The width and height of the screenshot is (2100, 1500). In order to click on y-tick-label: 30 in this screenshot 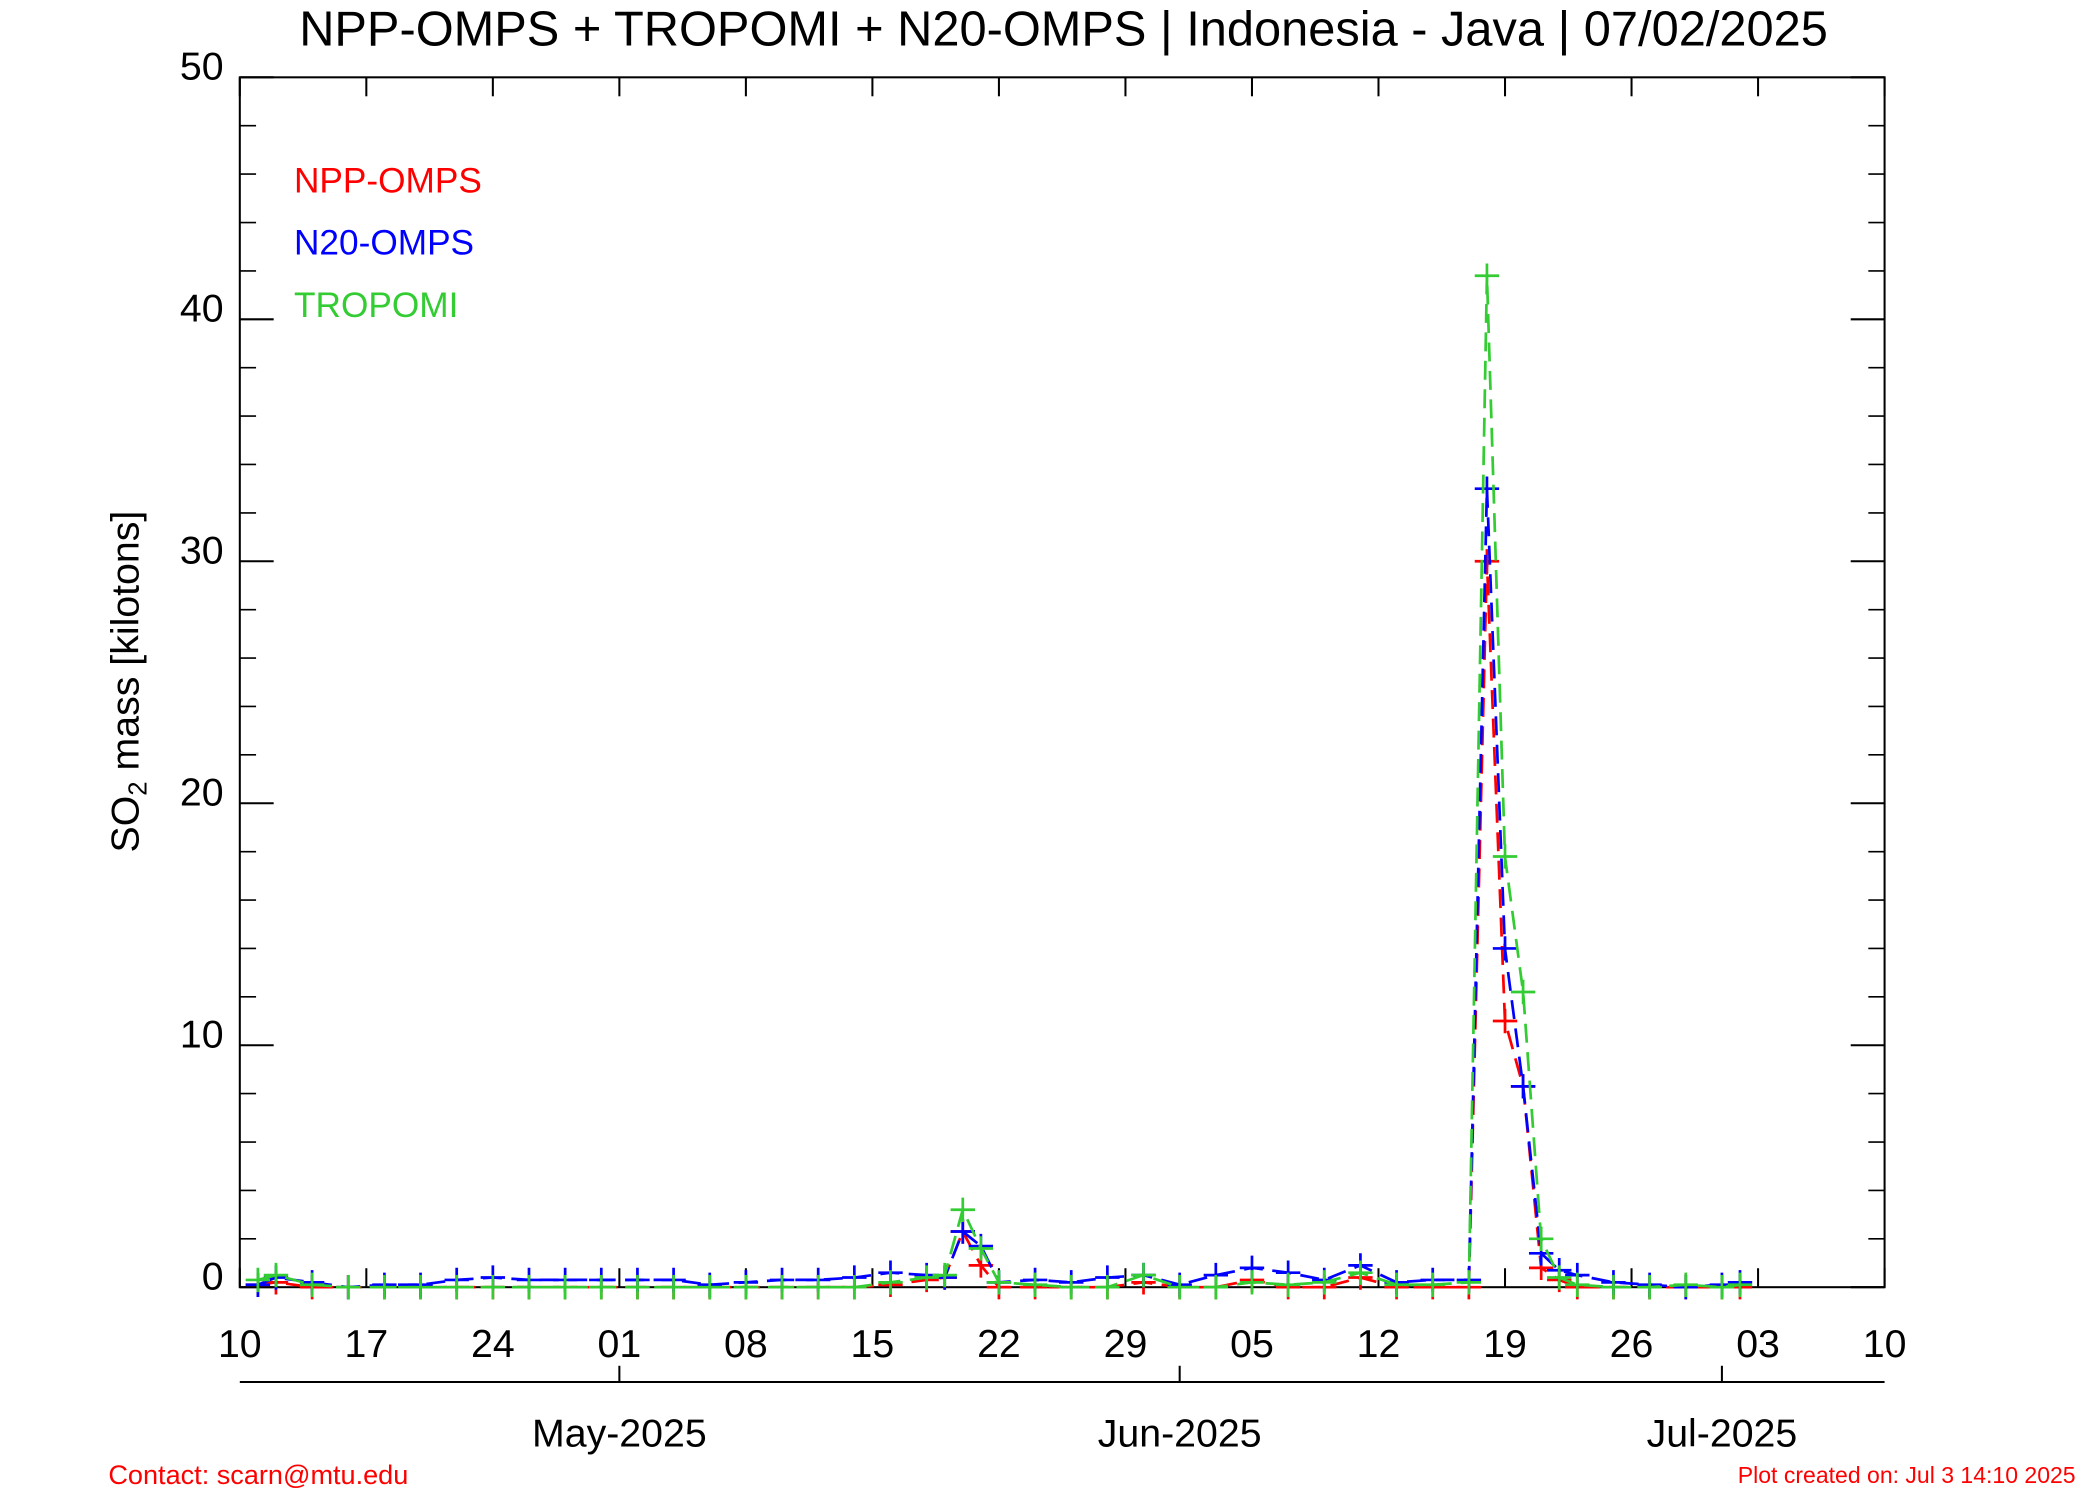, I will do `click(202, 551)`.